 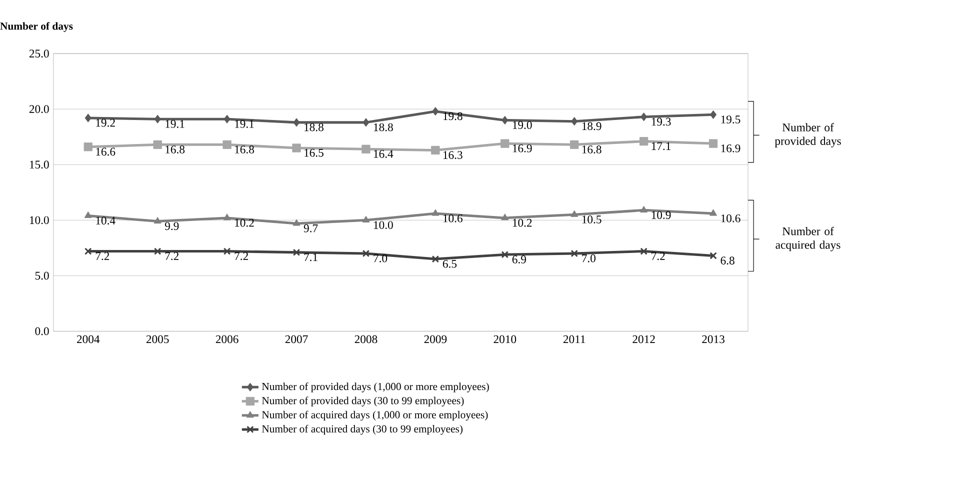 I want to click on y-tick-label: 25.0, so click(x=39, y=54).